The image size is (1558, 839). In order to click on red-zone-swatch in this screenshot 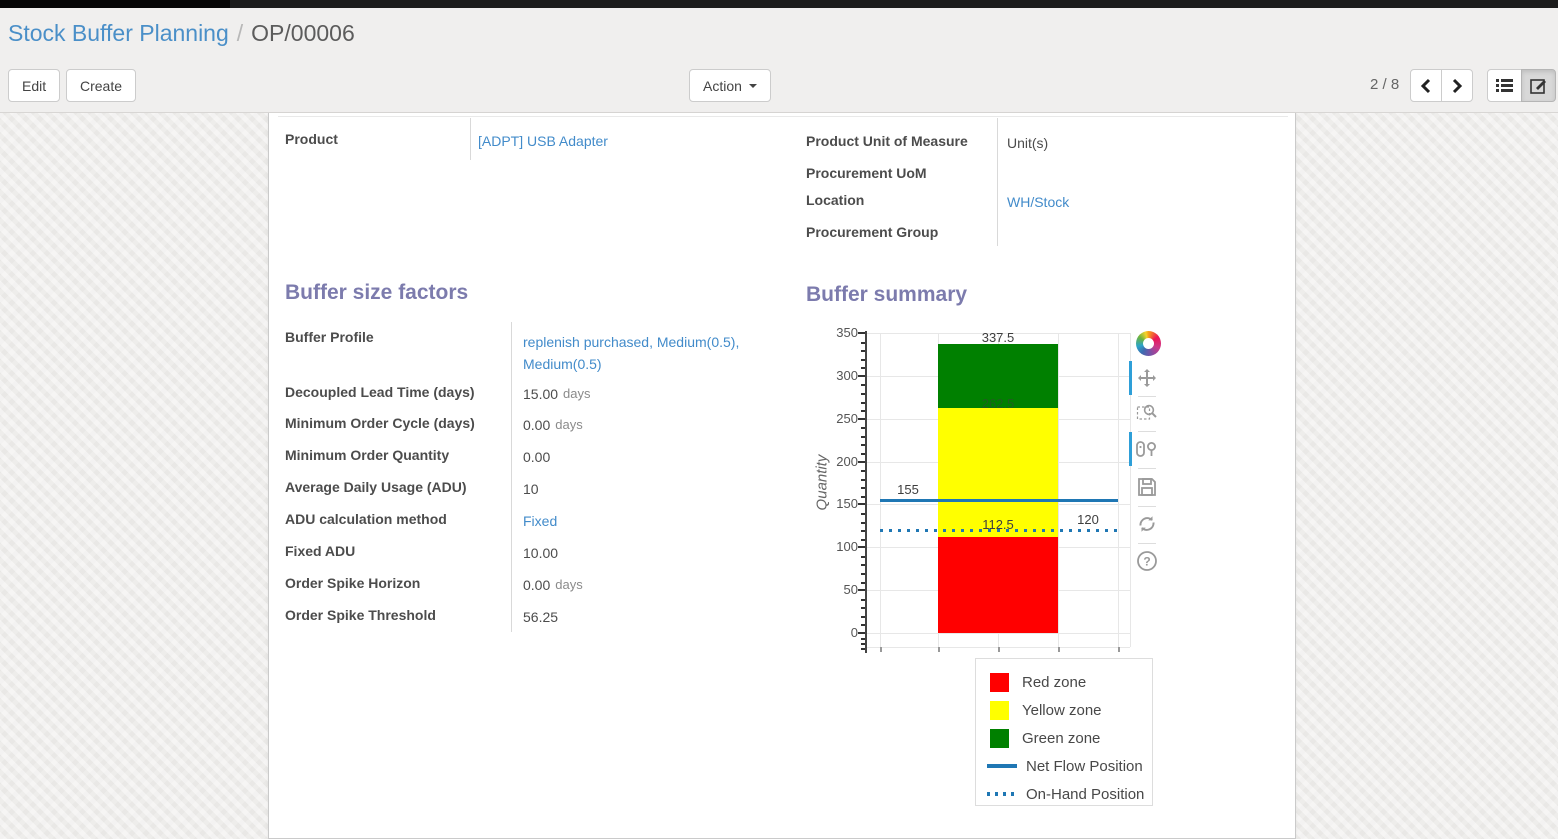, I will do `click(999, 682)`.